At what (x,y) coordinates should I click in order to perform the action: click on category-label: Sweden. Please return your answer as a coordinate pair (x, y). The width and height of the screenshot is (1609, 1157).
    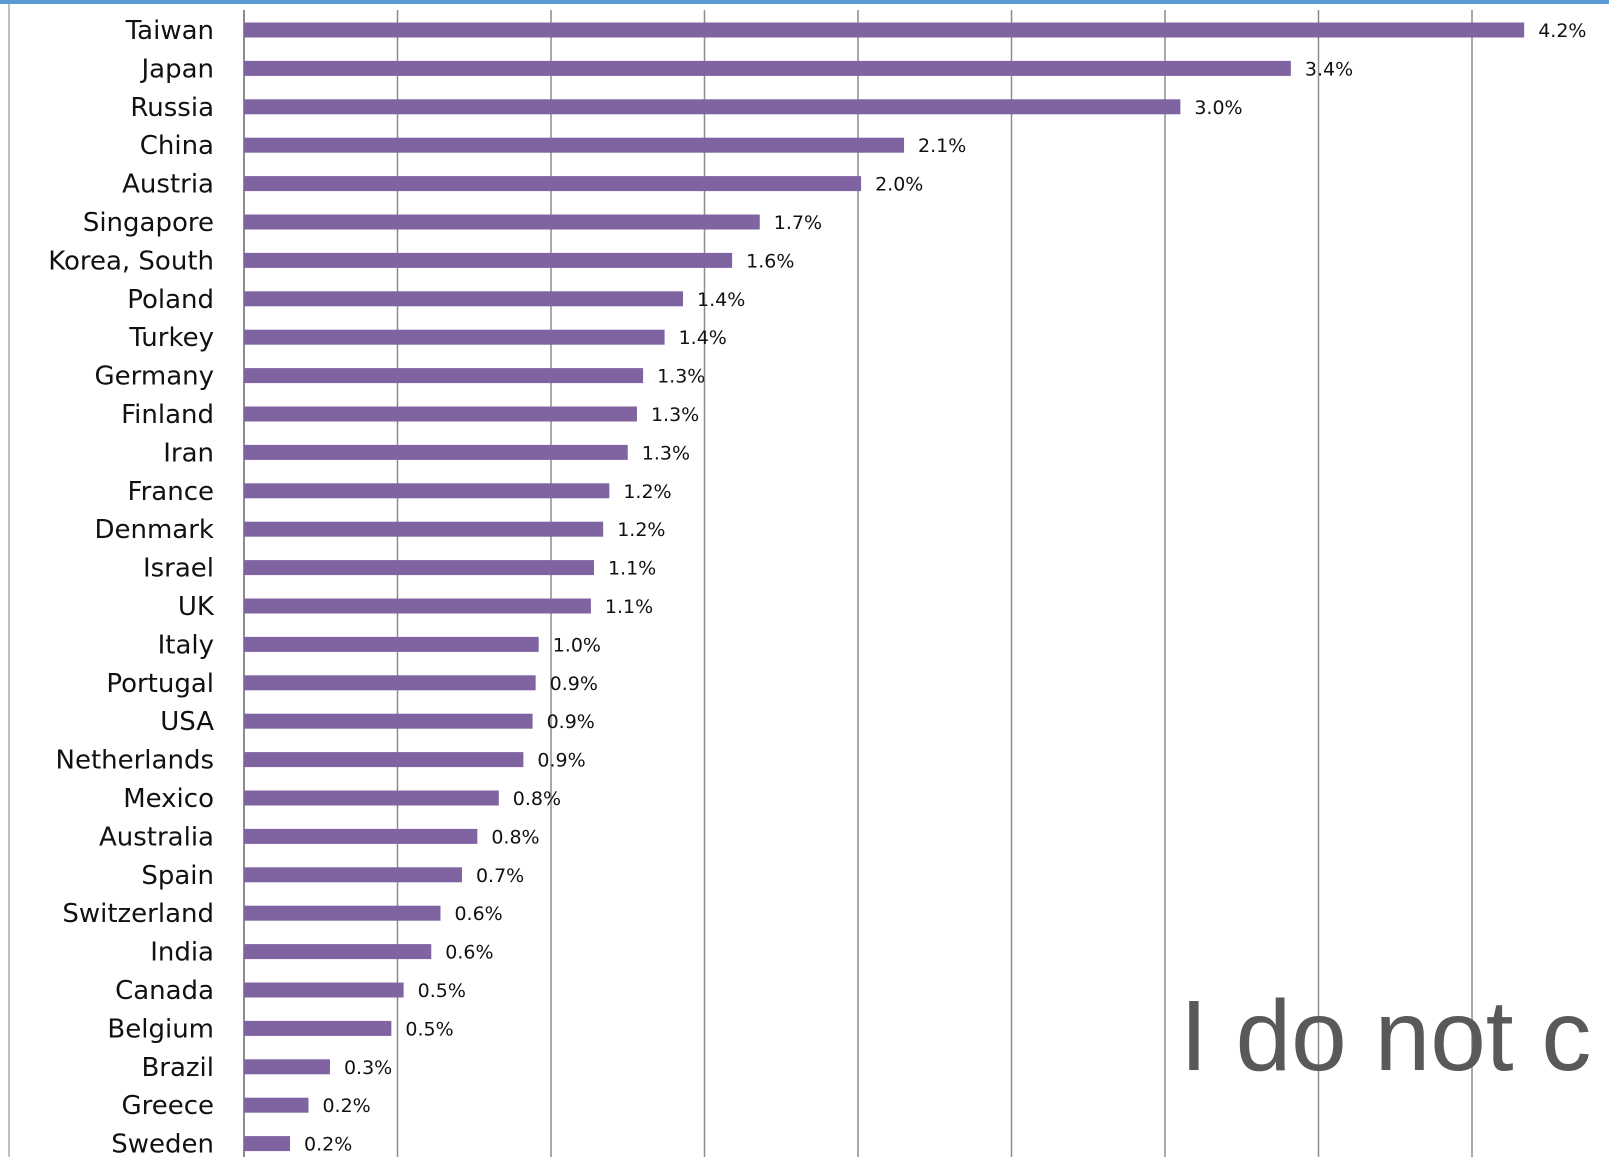
    Looking at the image, I should click on (162, 1143).